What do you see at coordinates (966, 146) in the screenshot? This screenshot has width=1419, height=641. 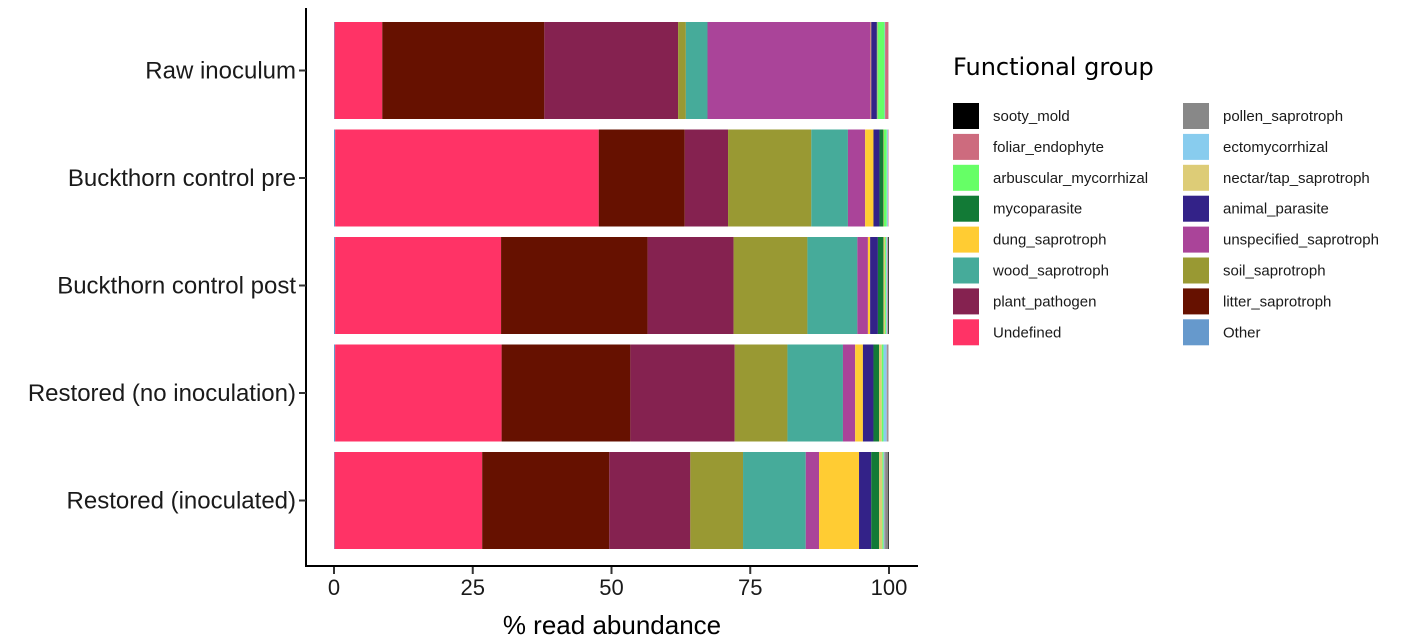 I see `legend-swatch-foliar-endophyte` at bounding box center [966, 146].